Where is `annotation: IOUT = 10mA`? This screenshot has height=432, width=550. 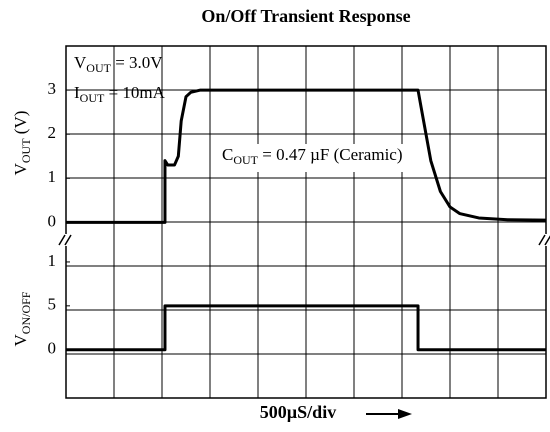
annotation: IOUT = 10mA is located at coordinates (120, 94).